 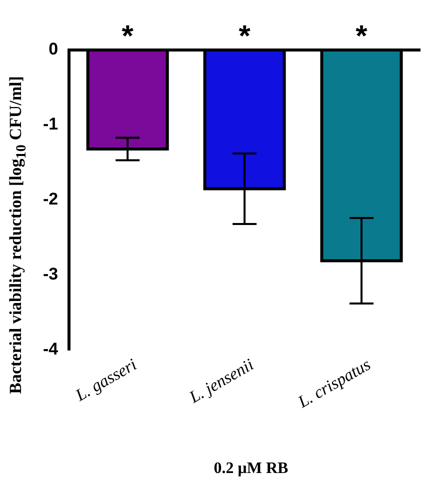 What do you see at coordinates (50, 124) in the screenshot?
I see `y-tick-label: -1` at bounding box center [50, 124].